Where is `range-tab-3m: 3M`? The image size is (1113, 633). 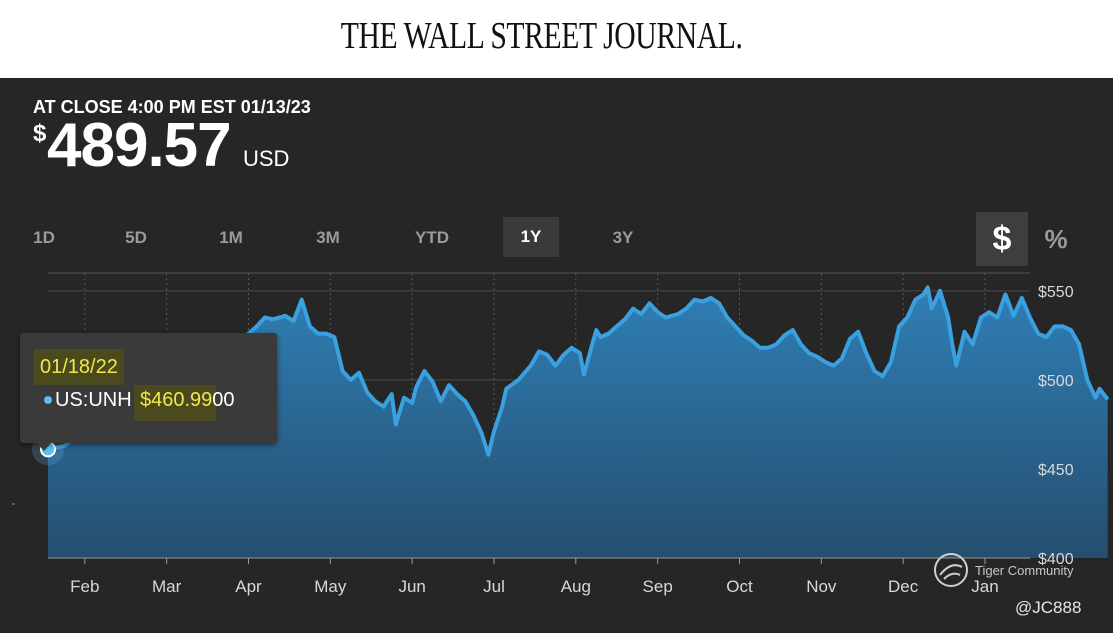 range-tab-3m: 3M is located at coordinates (328, 237).